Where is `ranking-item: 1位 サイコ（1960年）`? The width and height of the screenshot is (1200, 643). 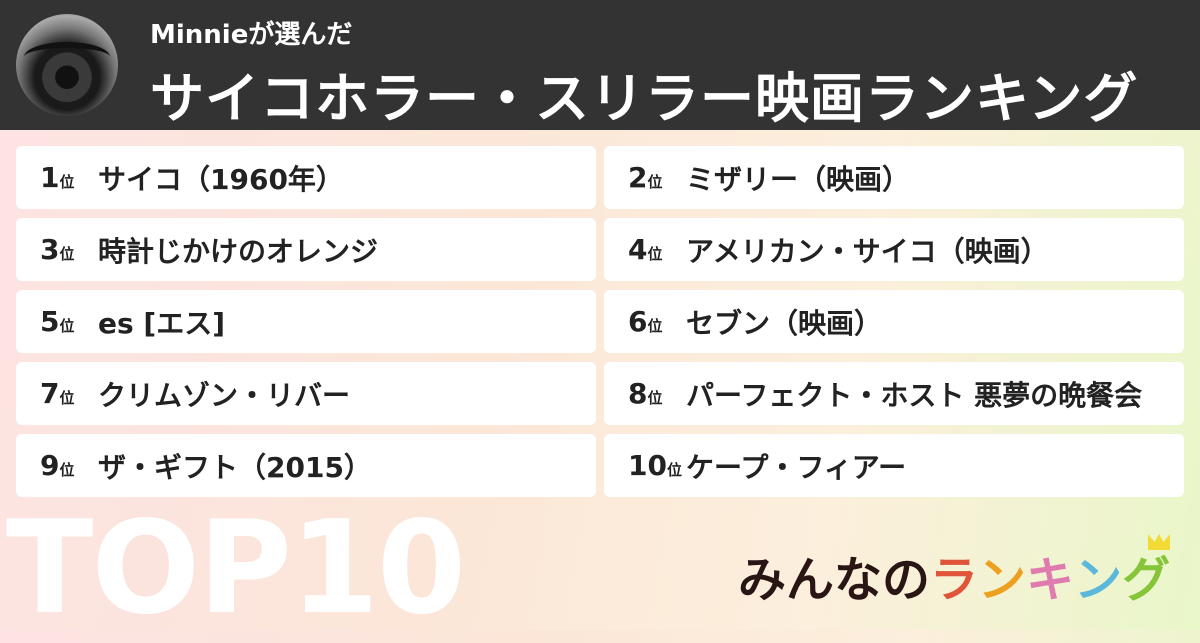 ranking-item: 1位 サイコ（1960年） is located at coordinates (306, 177).